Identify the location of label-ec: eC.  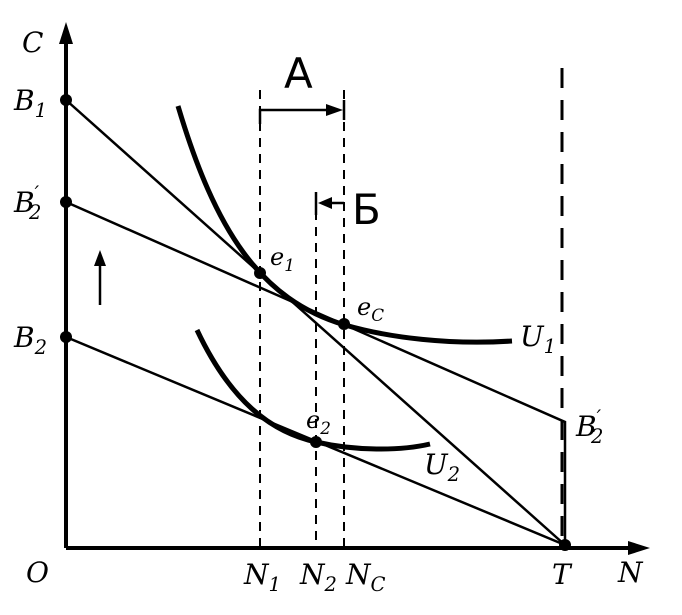
(370, 309).